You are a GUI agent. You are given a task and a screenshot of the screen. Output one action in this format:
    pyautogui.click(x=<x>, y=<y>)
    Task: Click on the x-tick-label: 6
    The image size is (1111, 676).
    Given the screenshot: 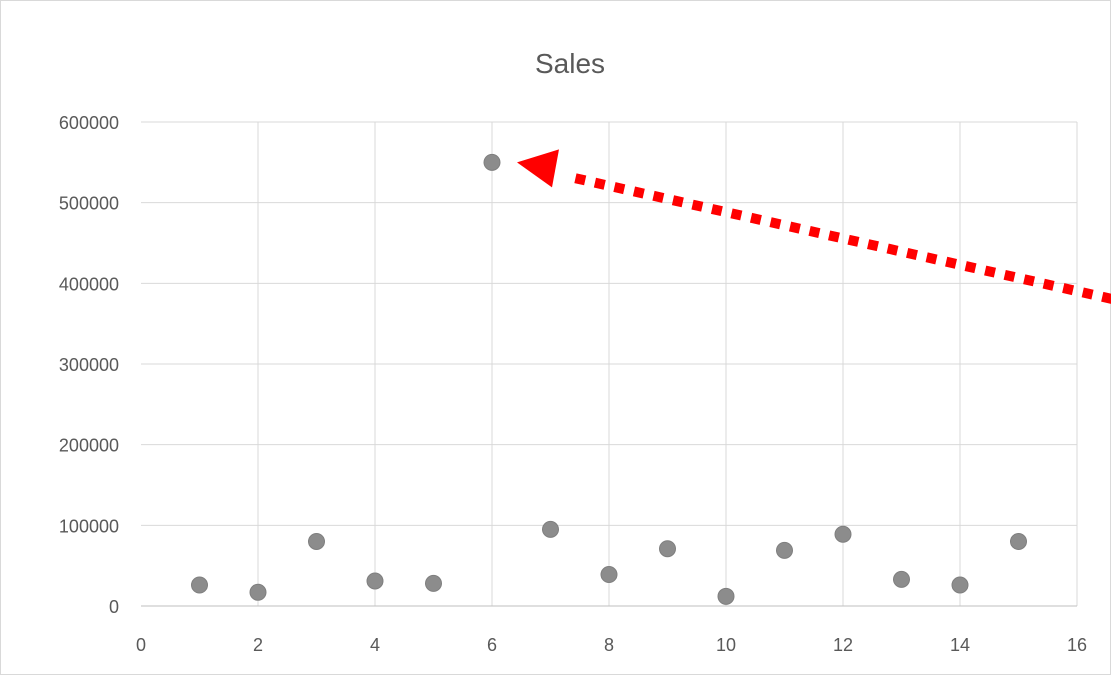 What is the action you would take?
    pyautogui.click(x=492, y=645)
    